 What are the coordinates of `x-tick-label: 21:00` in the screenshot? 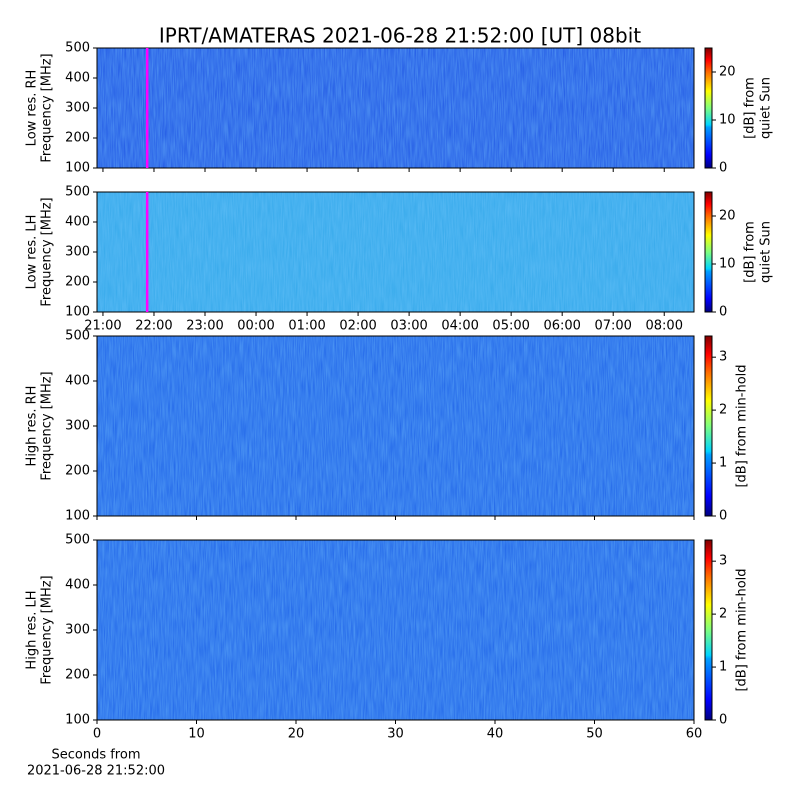 It's located at (102, 326).